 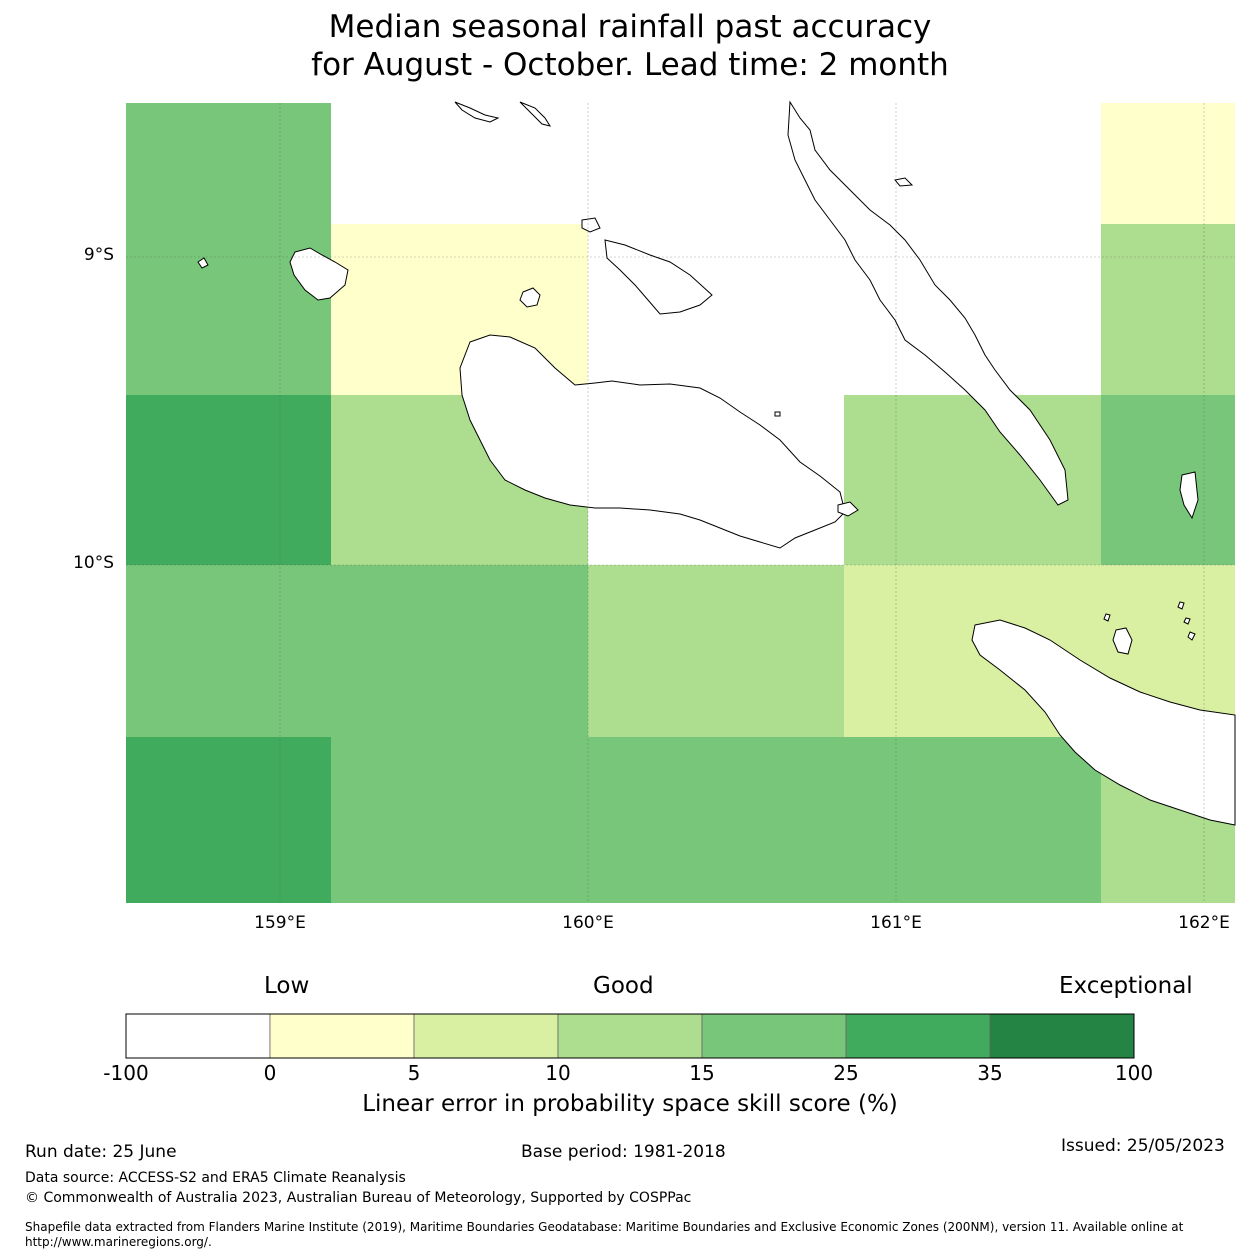 What do you see at coordinates (101, 1152) in the screenshot?
I see `run-date: Run date: 25 June` at bounding box center [101, 1152].